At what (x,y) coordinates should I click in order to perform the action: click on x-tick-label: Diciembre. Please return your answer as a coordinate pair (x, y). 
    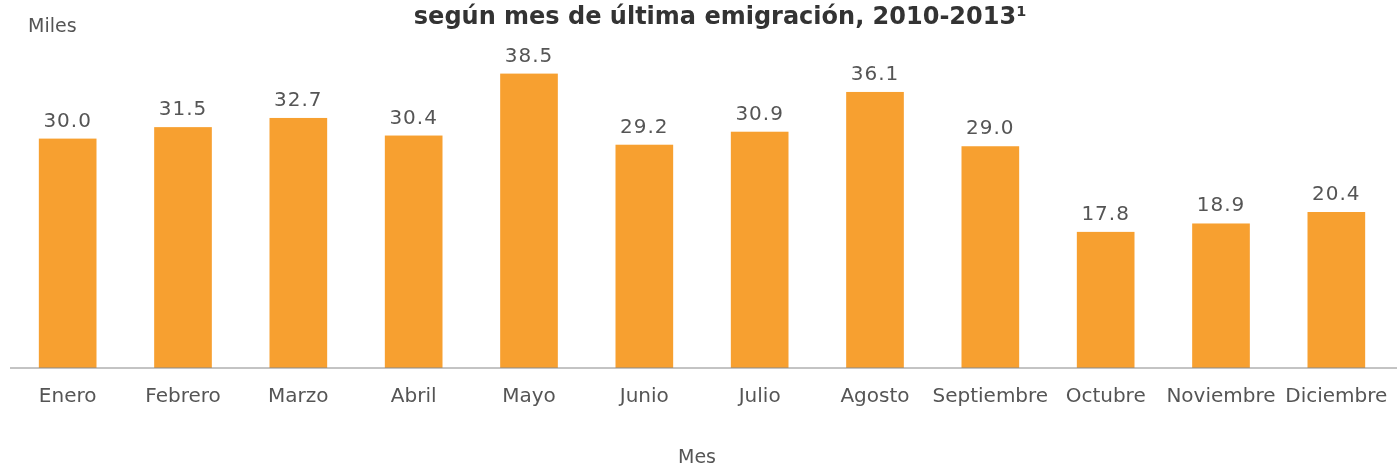
    Looking at the image, I should click on (1336, 395).